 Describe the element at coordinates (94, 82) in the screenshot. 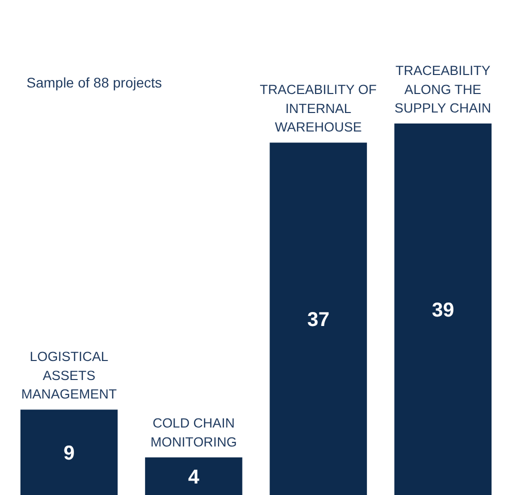

I see `text: Sample of 88 projects` at that location.